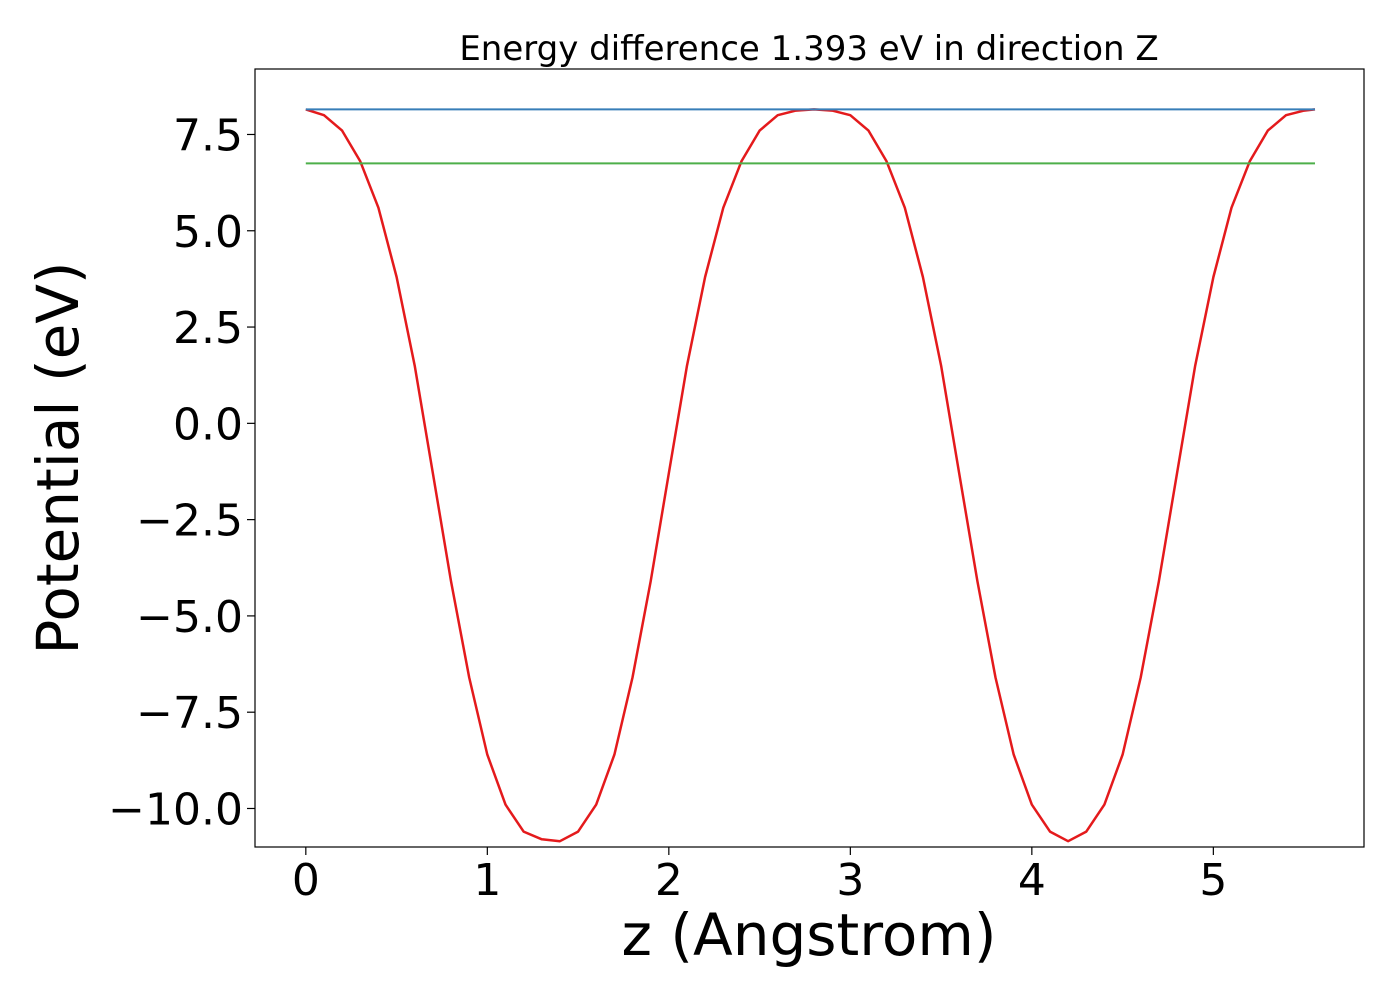  What do you see at coordinates (1213, 880) in the screenshot?
I see `x-tick-label: 5` at bounding box center [1213, 880].